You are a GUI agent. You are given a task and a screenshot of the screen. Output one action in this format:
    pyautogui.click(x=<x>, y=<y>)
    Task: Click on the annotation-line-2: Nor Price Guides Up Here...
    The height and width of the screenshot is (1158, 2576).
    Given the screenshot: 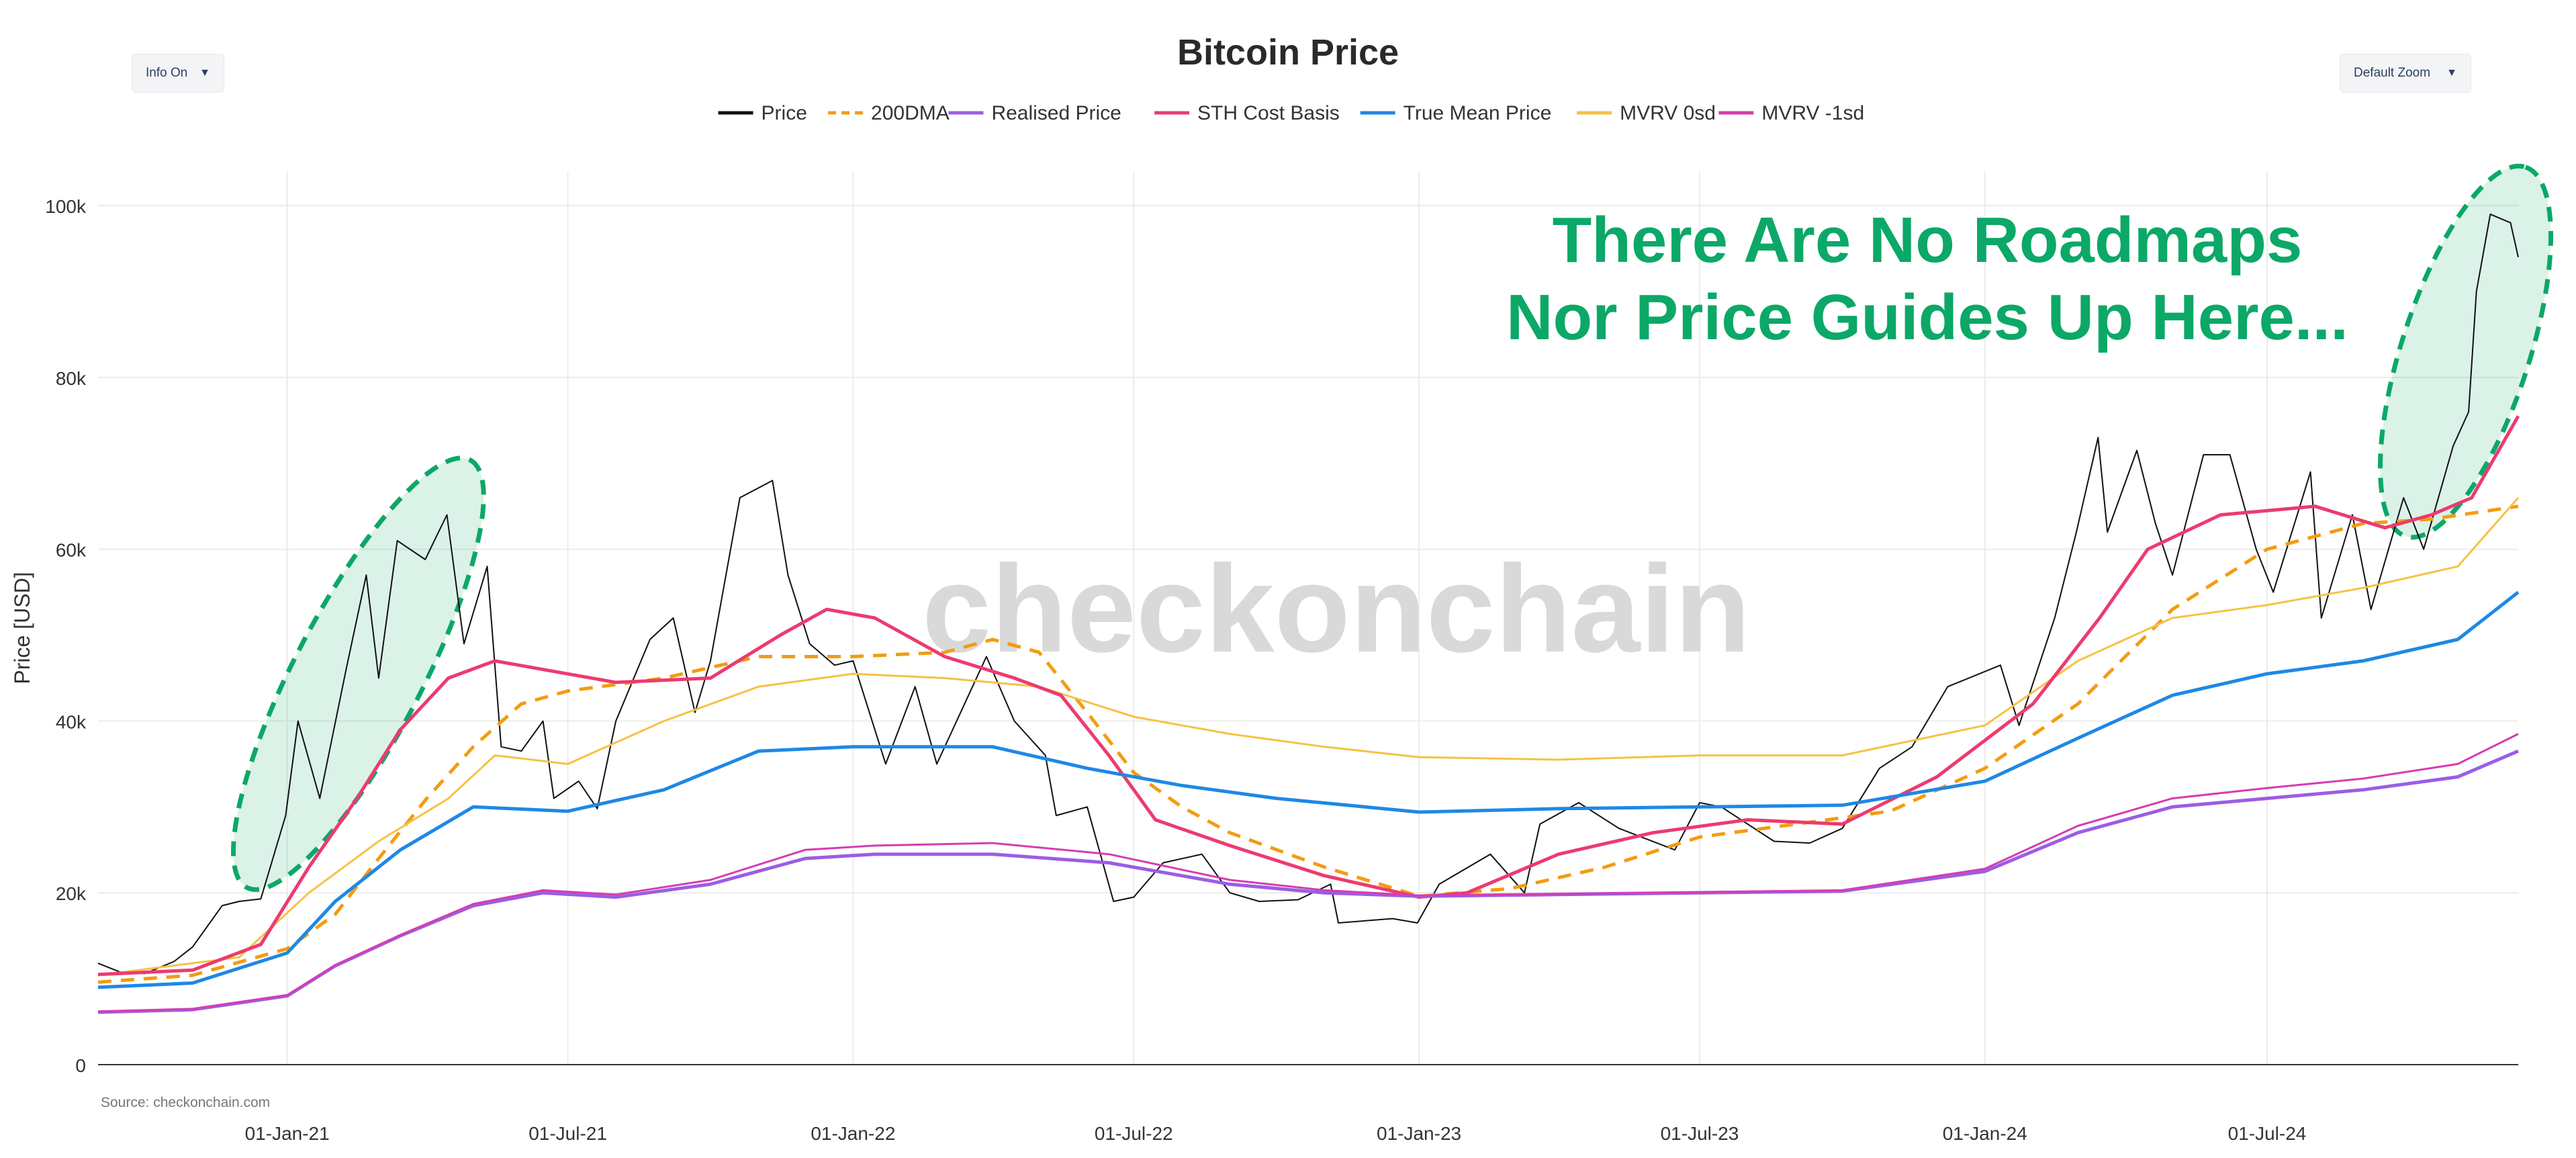 What is the action you would take?
    pyautogui.click(x=1927, y=317)
    